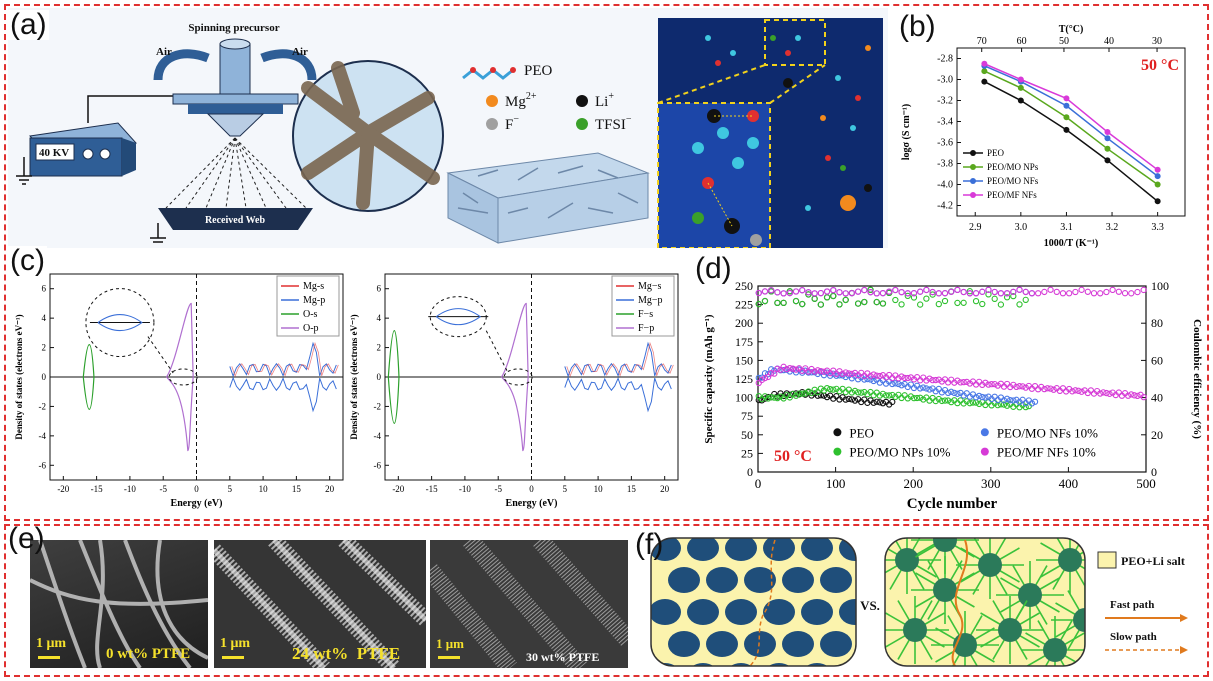  Describe the element at coordinates (1084, 634) in the screenshot. I see `fiber-line` at that location.